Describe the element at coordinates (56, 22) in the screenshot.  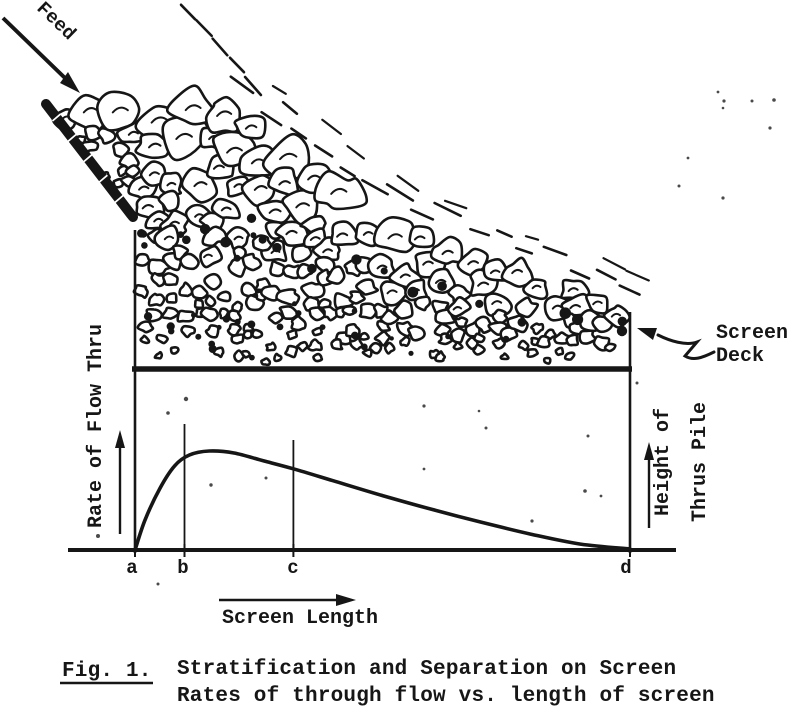
I see `feed-label: Feed` at that location.